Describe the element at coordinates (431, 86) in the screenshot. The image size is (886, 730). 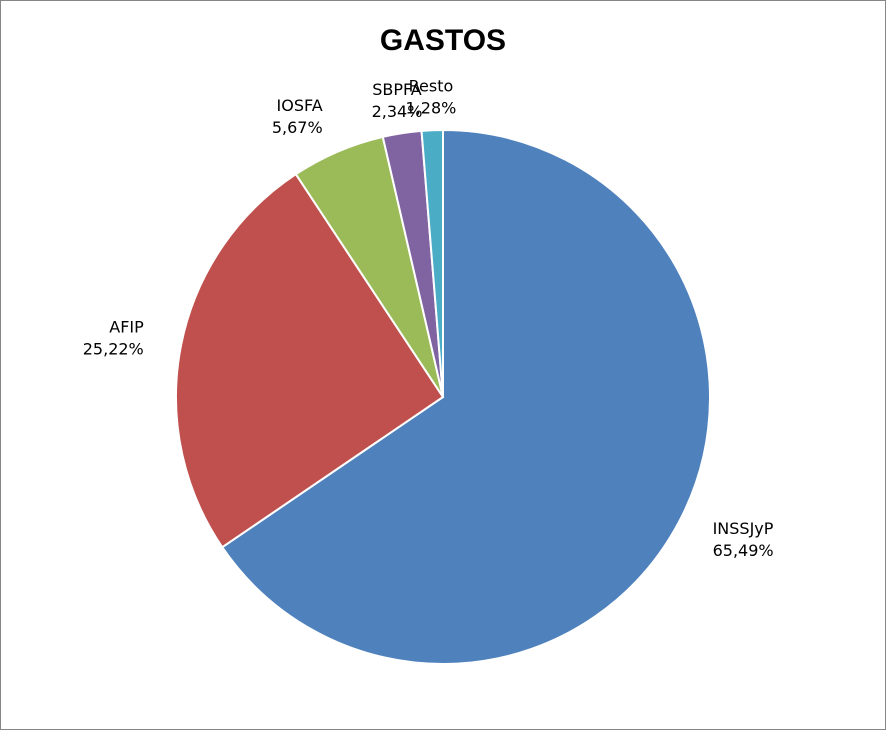
I see `data-label-name: Resto` at that location.